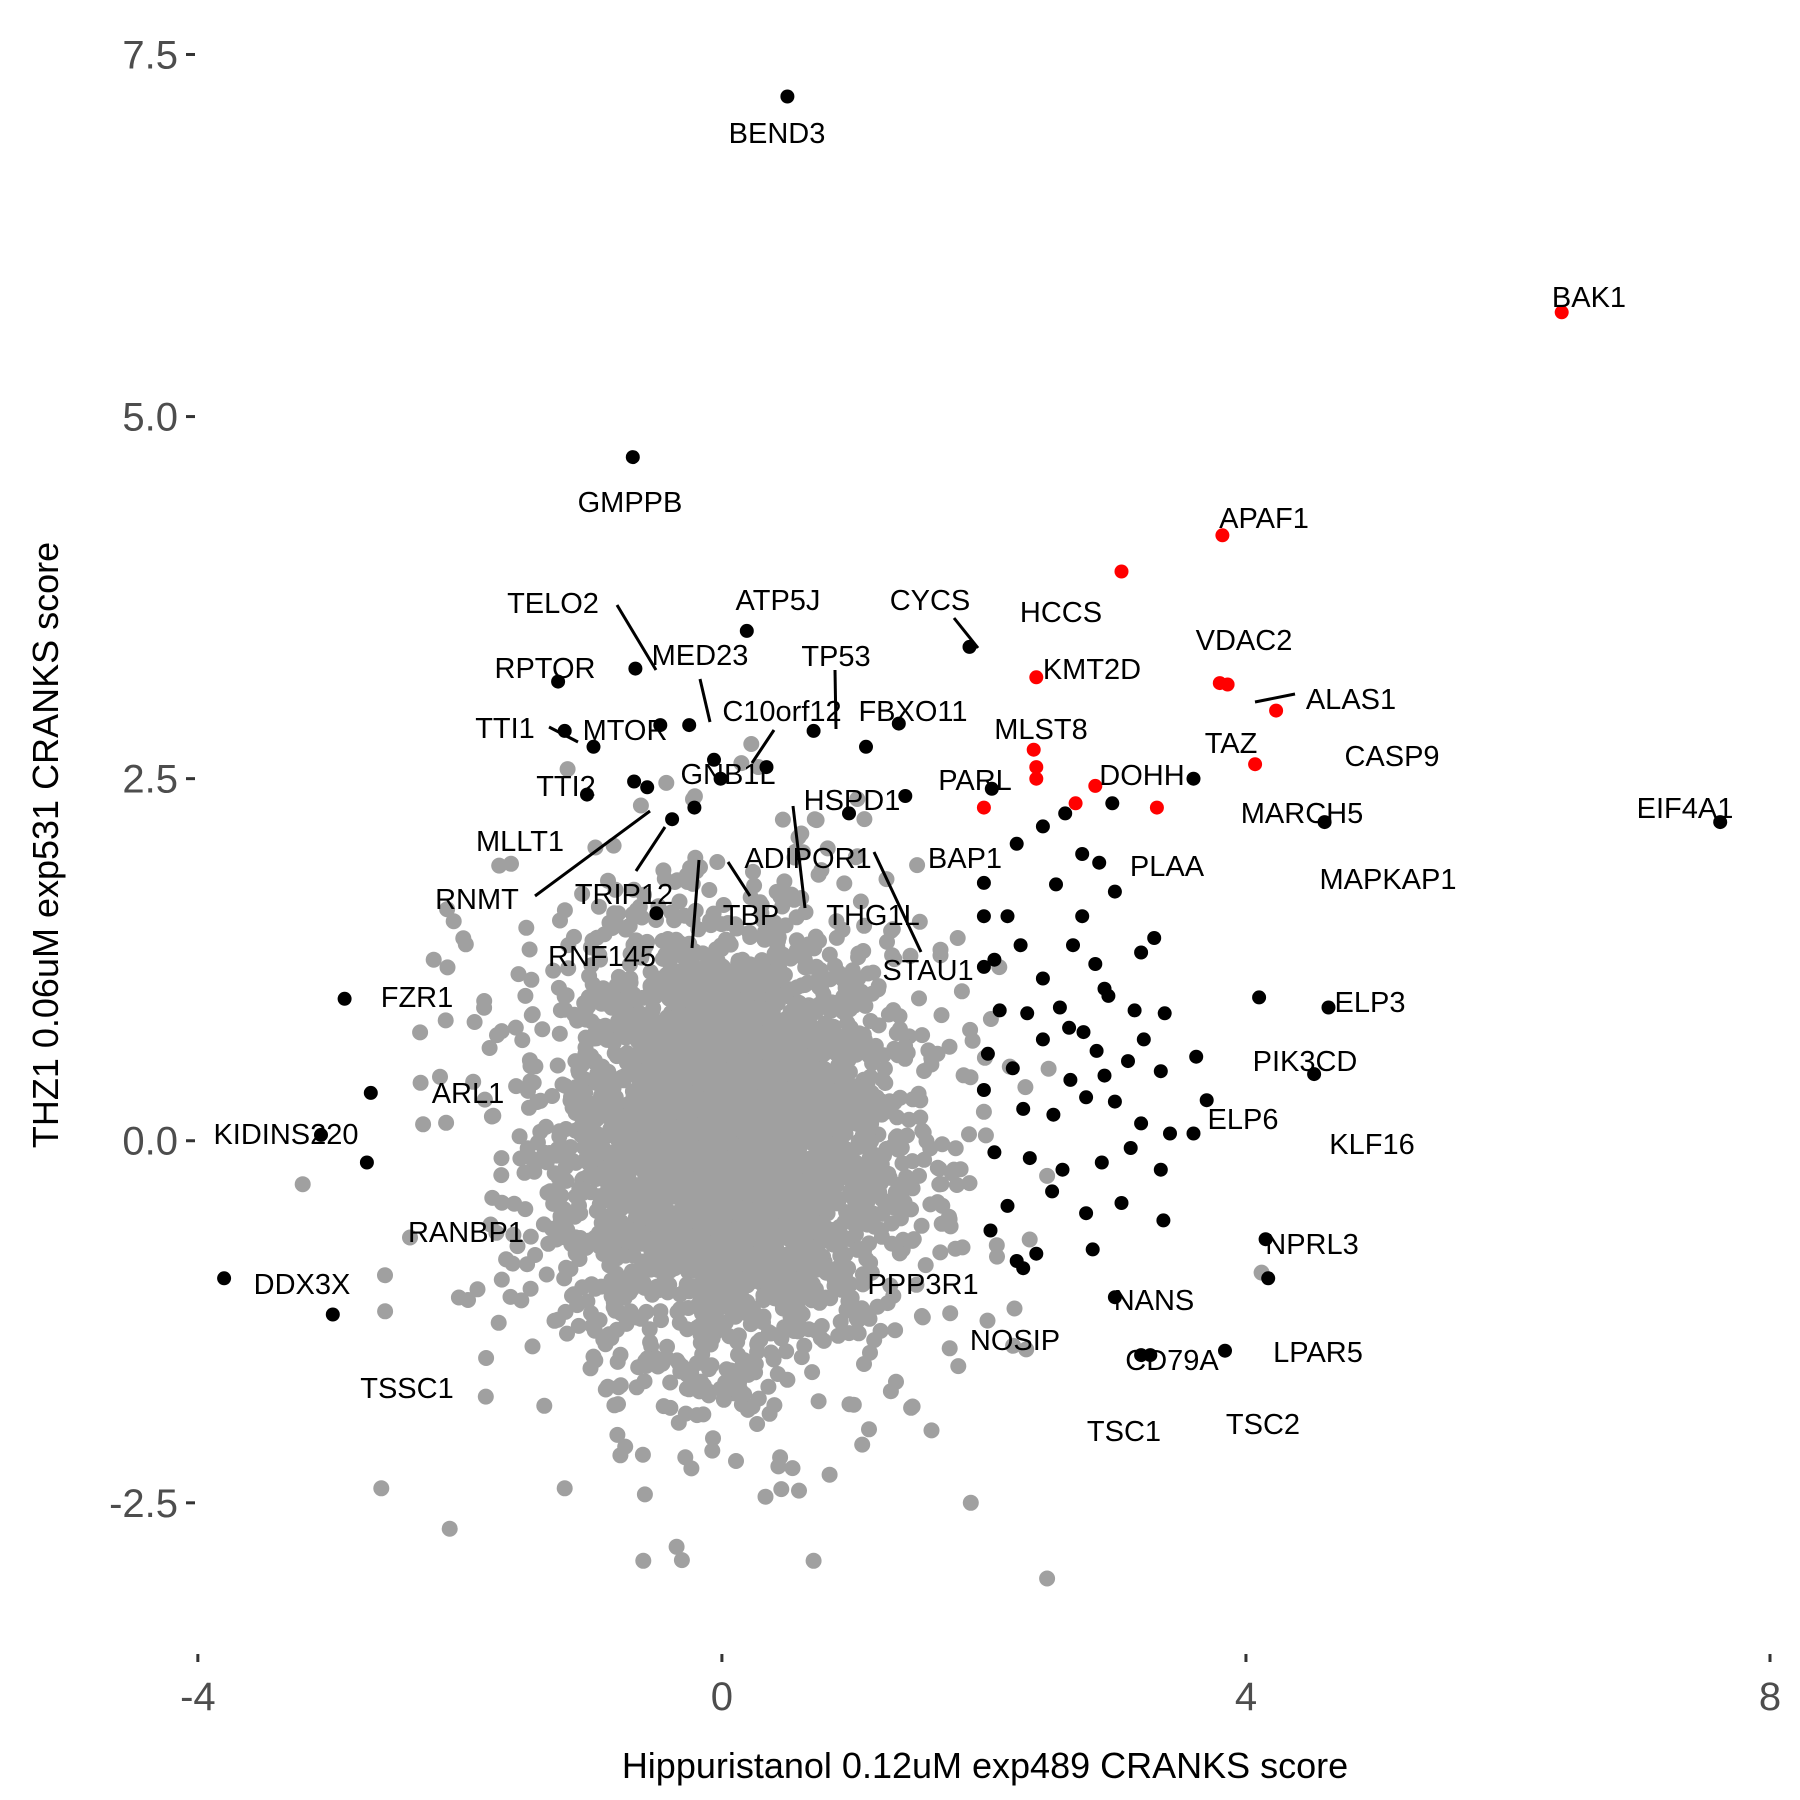 This screenshot has width=1800, height=1800. What do you see at coordinates (872, 916) in the screenshot?
I see `gene-label: THG1L` at bounding box center [872, 916].